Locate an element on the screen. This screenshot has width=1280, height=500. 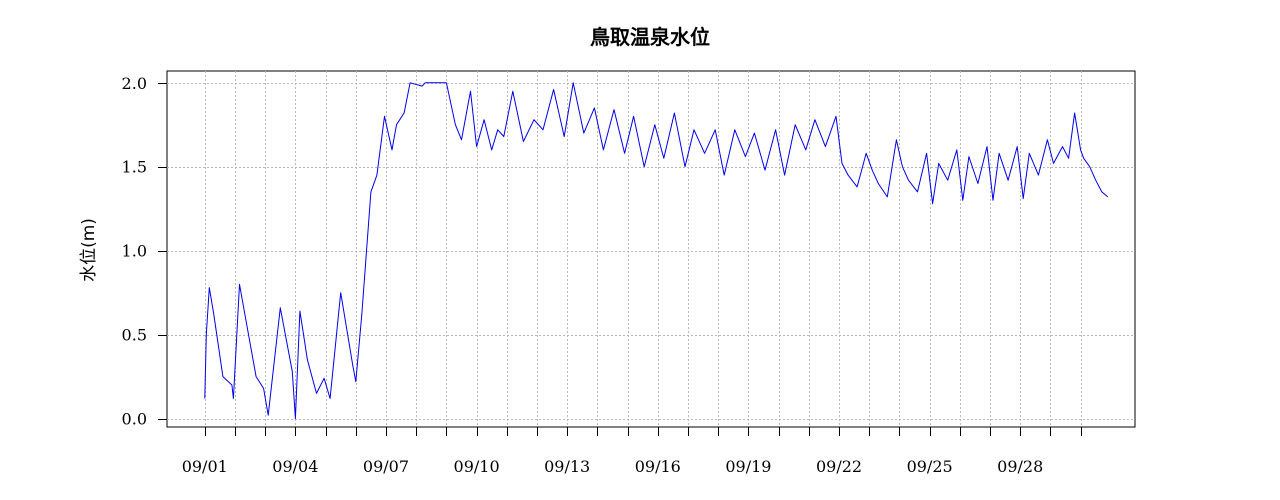
y-tick-label: 2.0 is located at coordinates (134, 83).